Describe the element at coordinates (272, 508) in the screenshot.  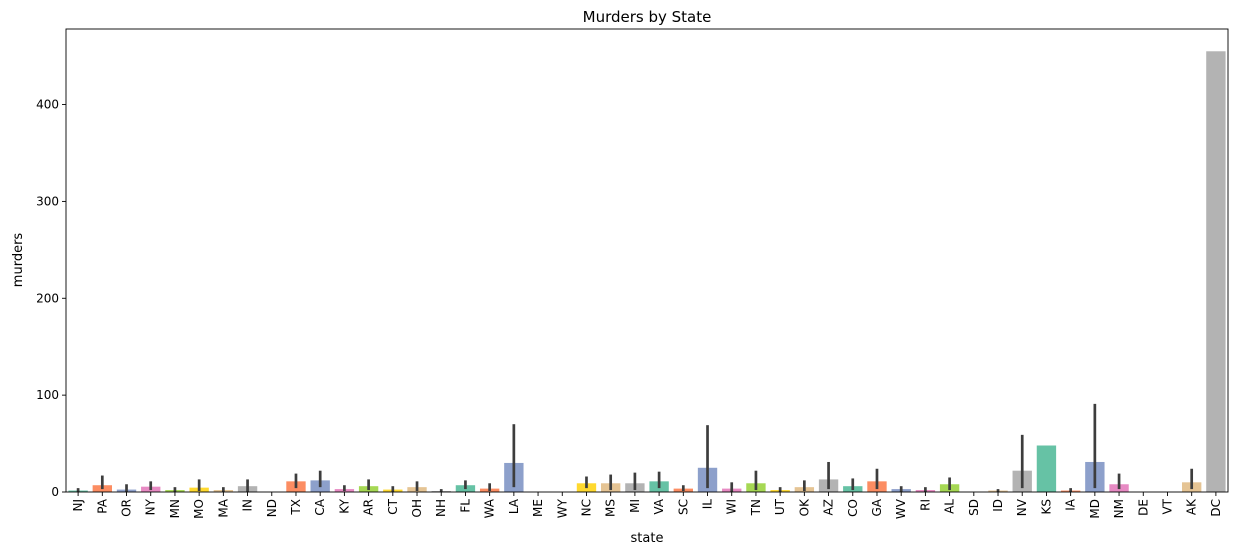
I see `x-tick-label: ND` at that location.